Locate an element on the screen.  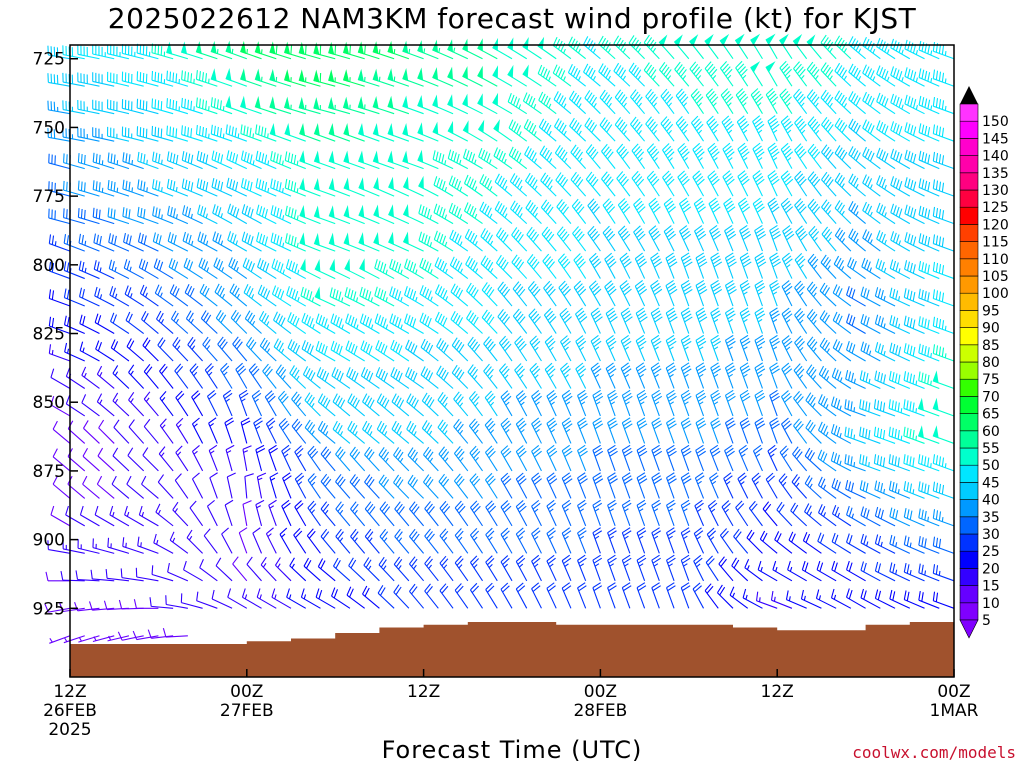
y-tick-label: 800 is located at coordinates (49, 266).